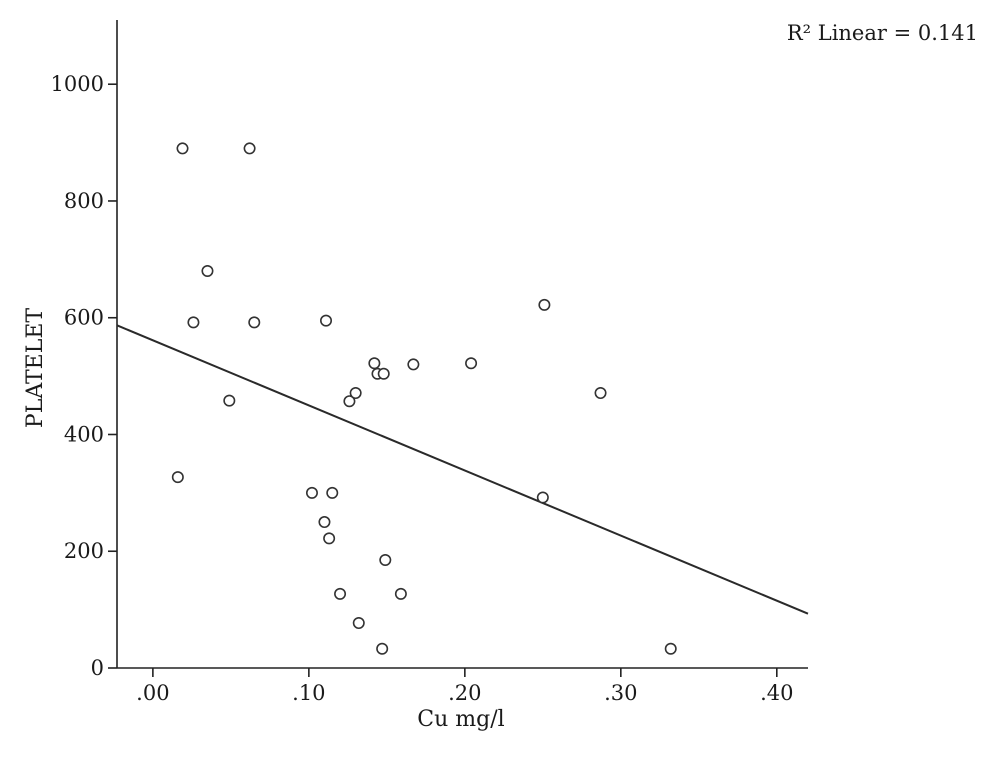  Describe the element at coordinates (464, 693) in the screenshot. I see `x-tick-label: .20` at that location.